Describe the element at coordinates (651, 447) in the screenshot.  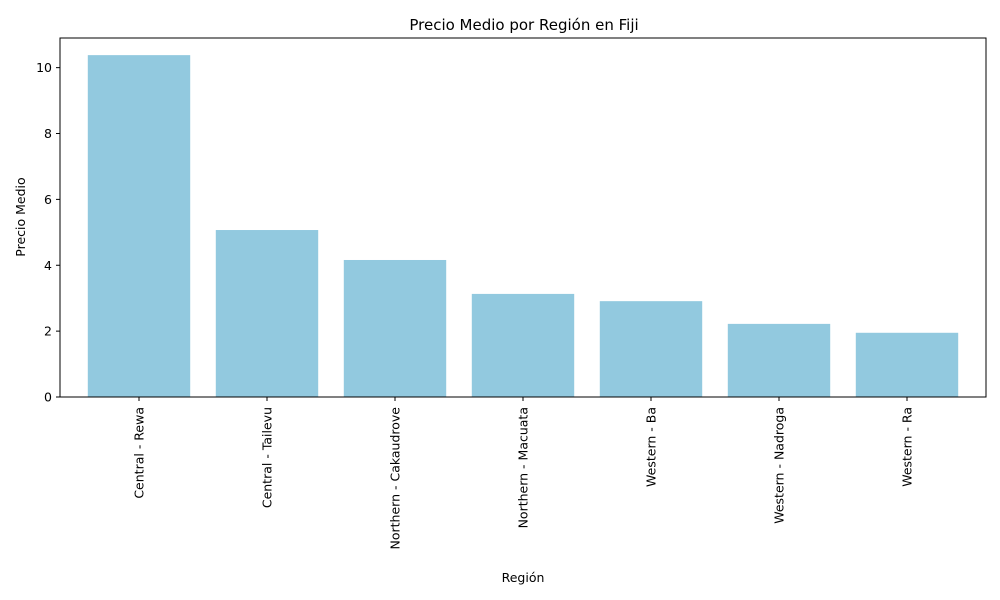
I see `x-tick-label-4: Western - Ba` at that location.